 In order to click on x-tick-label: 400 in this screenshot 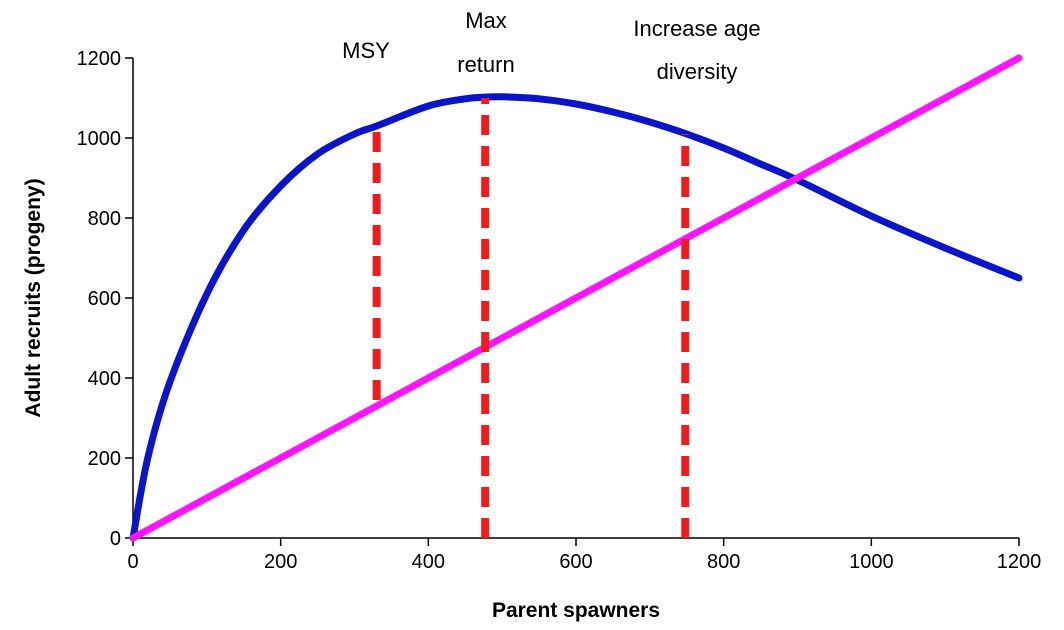, I will do `click(428, 562)`.